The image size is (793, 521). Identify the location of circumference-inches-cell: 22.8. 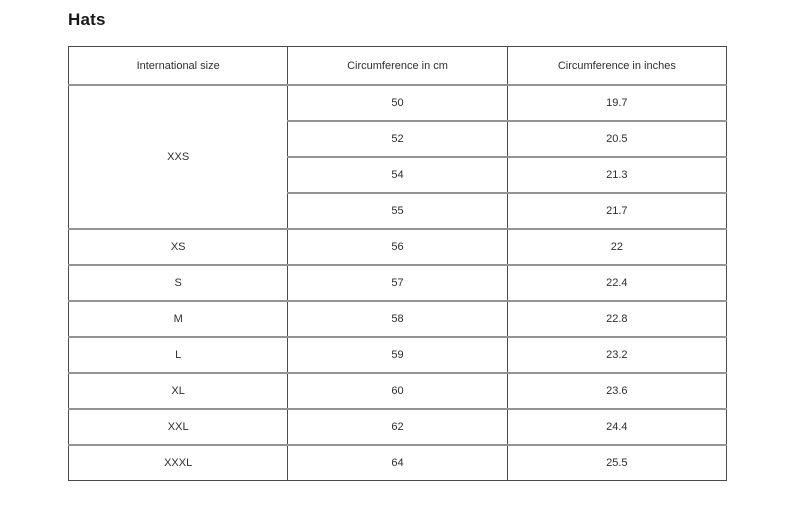
(617, 319).